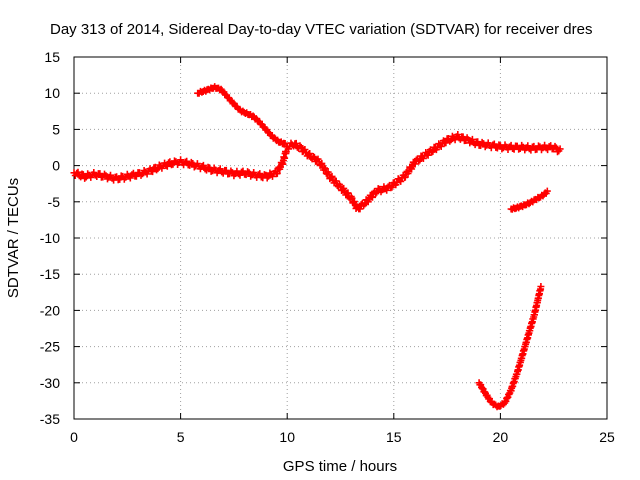 The width and height of the screenshot is (640, 480). Describe the element at coordinates (50, 347) in the screenshot. I see `y-tick-label: -25` at that location.